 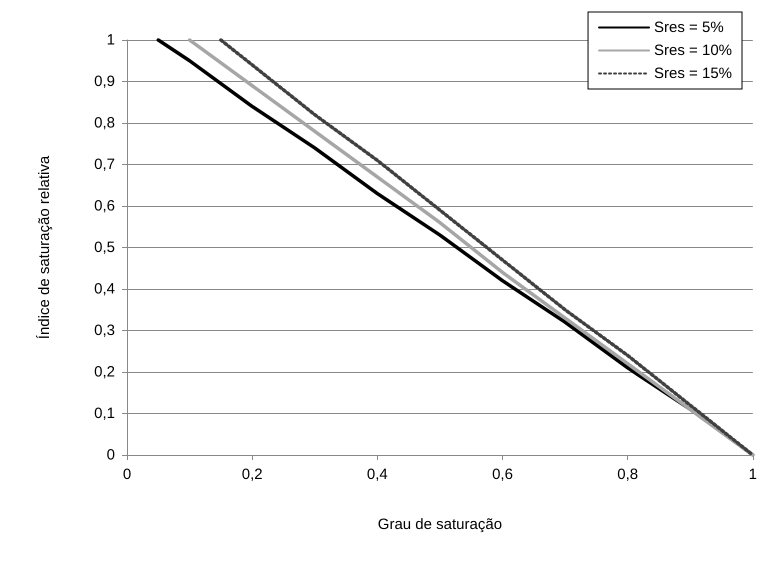 What do you see at coordinates (127, 474) in the screenshot?
I see `text: 0` at bounding box center [127, 474].